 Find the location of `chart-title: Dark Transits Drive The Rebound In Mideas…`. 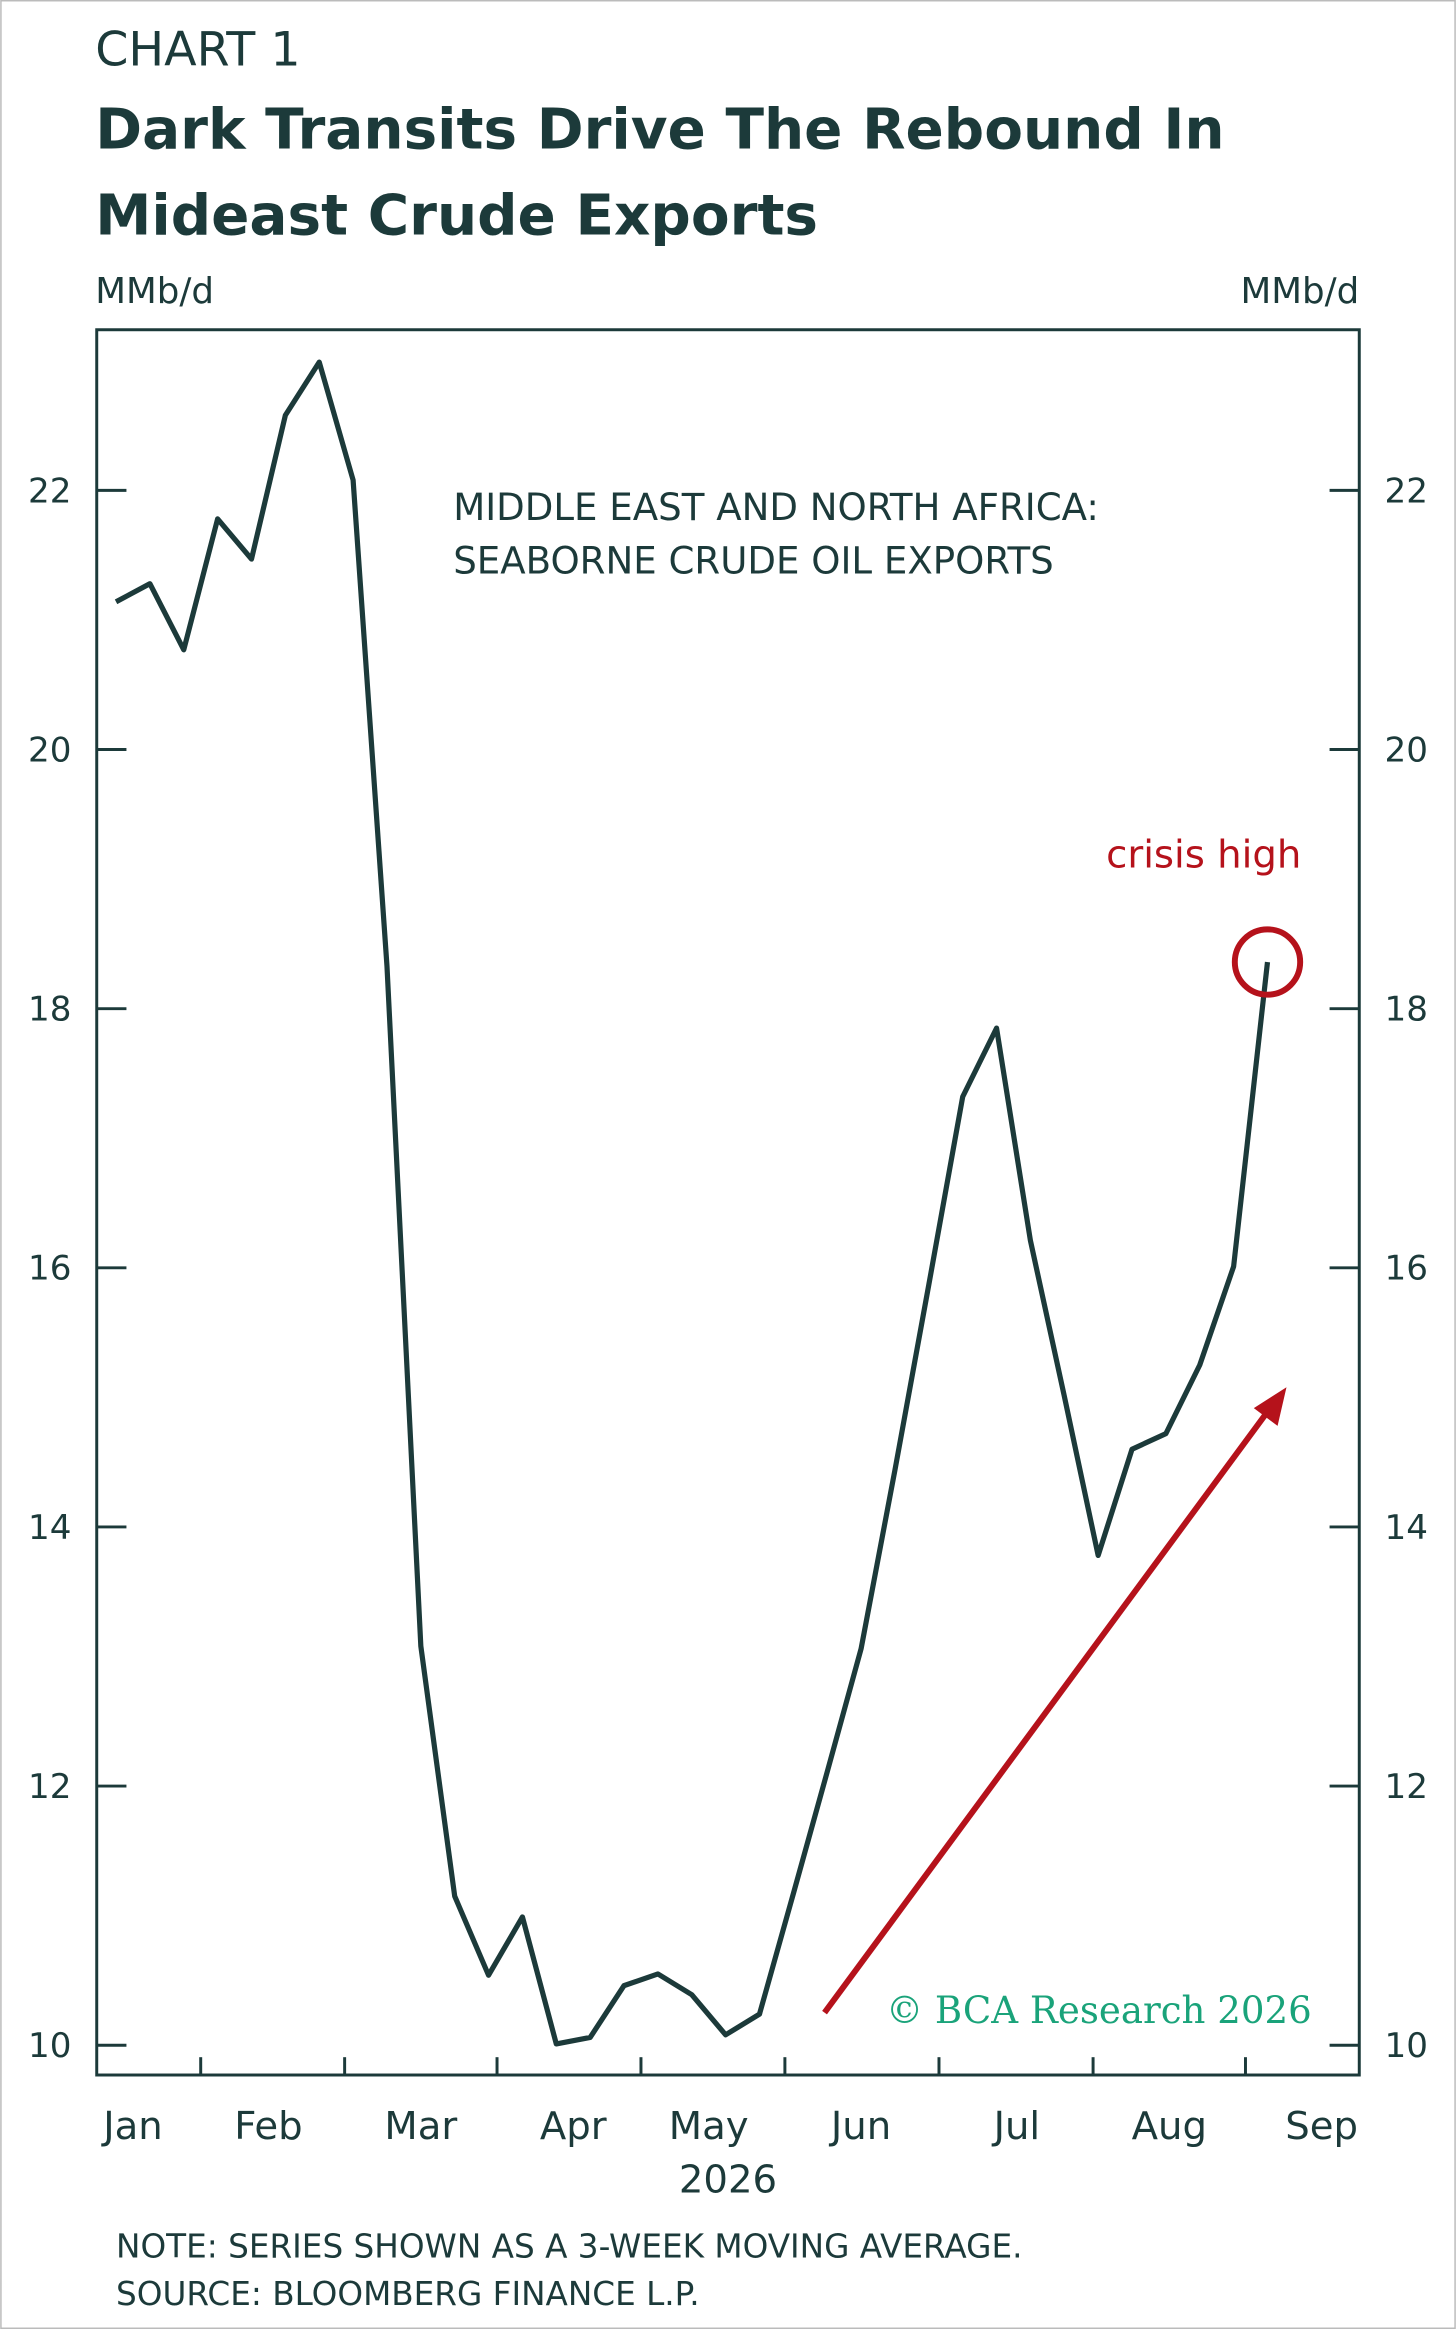

chart-title: Dark Transits Drive The Rebound In Mideas… is located at coordinates (659, 173).